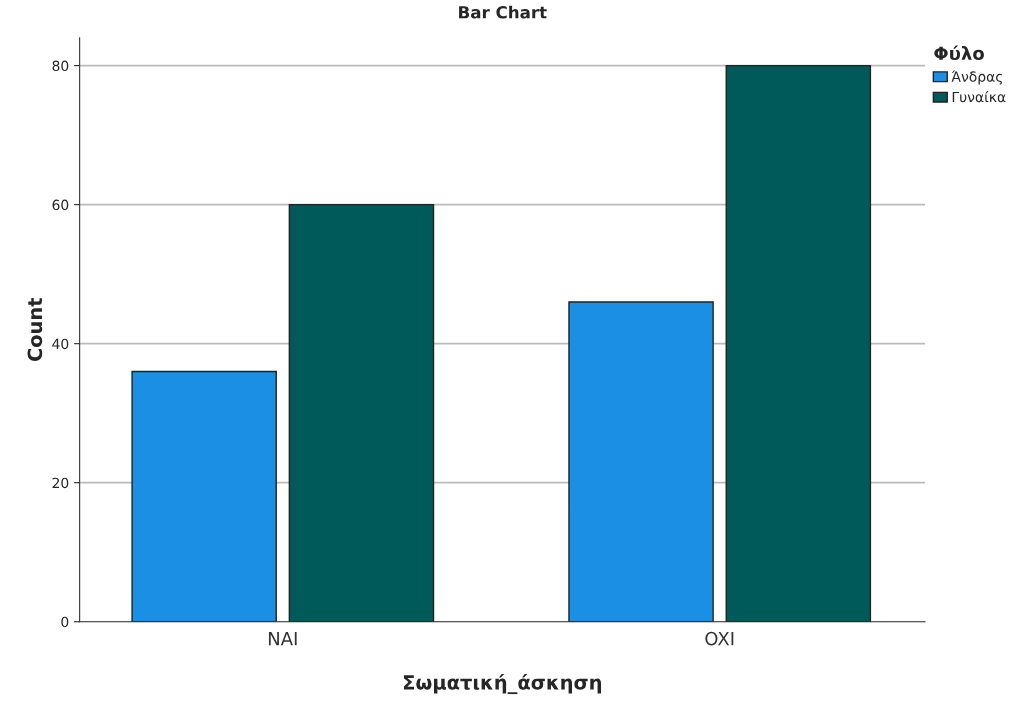  What do you see at coordinates (60, 344) in the screenshot?
I see `y-tick-label: 40` at bounding box center [60, 344].